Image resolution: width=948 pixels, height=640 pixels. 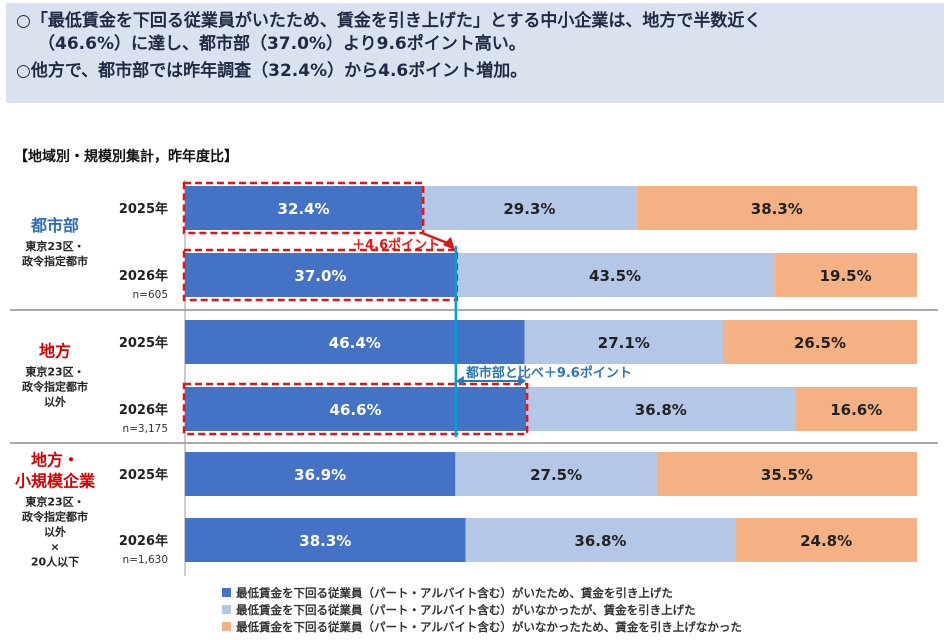 What do you see at coordinates (282, 44) in the screenshot?
I see `summary-line-2: （46.6%）に達し、都市部（37.0%）より9.6ポイント高い。` at bounding box center [282, 44].